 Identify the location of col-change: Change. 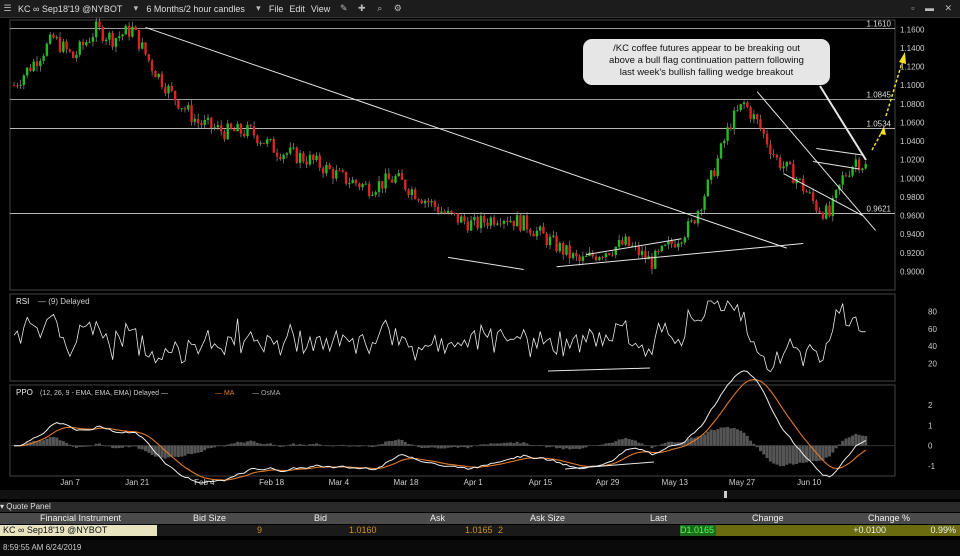
(768, 518).